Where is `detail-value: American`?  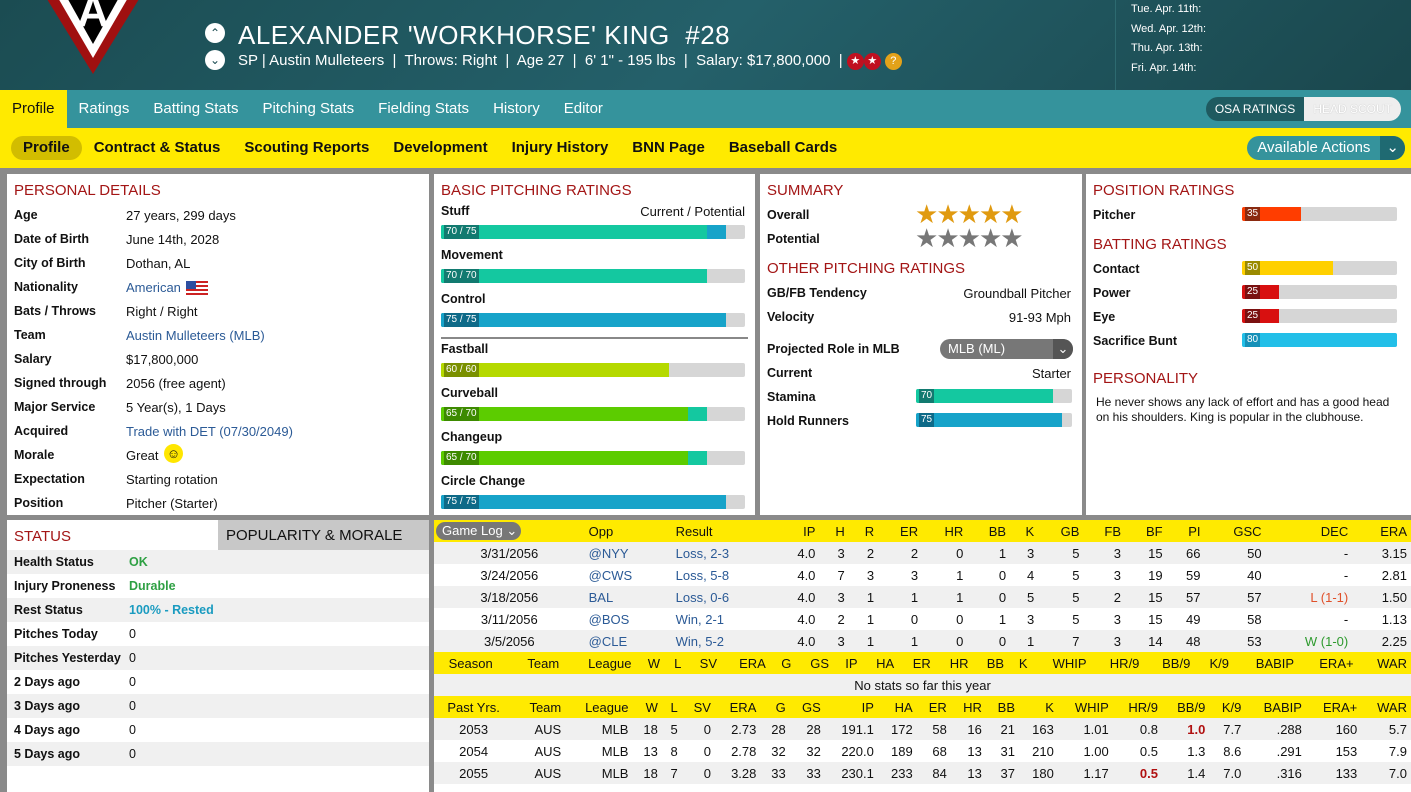
detail-value: American is located at coordinates (153, 287).